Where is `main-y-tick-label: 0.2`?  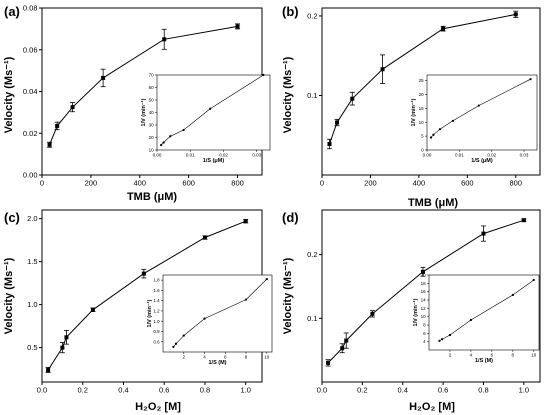 main-y-tick-label: 0.2 is located at coordinates (312, 16).